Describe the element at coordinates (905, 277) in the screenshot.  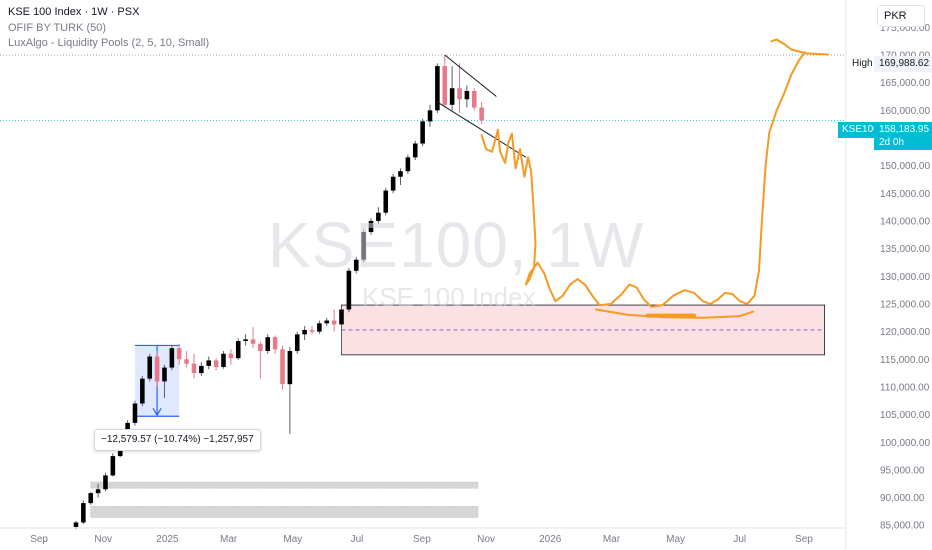
I see `price-tick-label: 130,000.00` at that location.